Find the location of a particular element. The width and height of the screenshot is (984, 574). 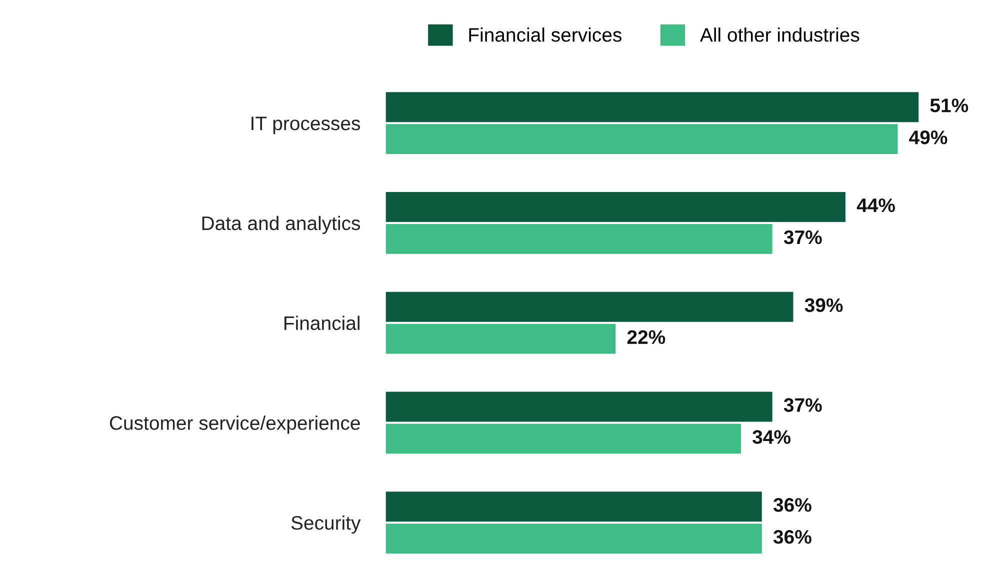

data-label: 39% is located at coordinates (823, 305).